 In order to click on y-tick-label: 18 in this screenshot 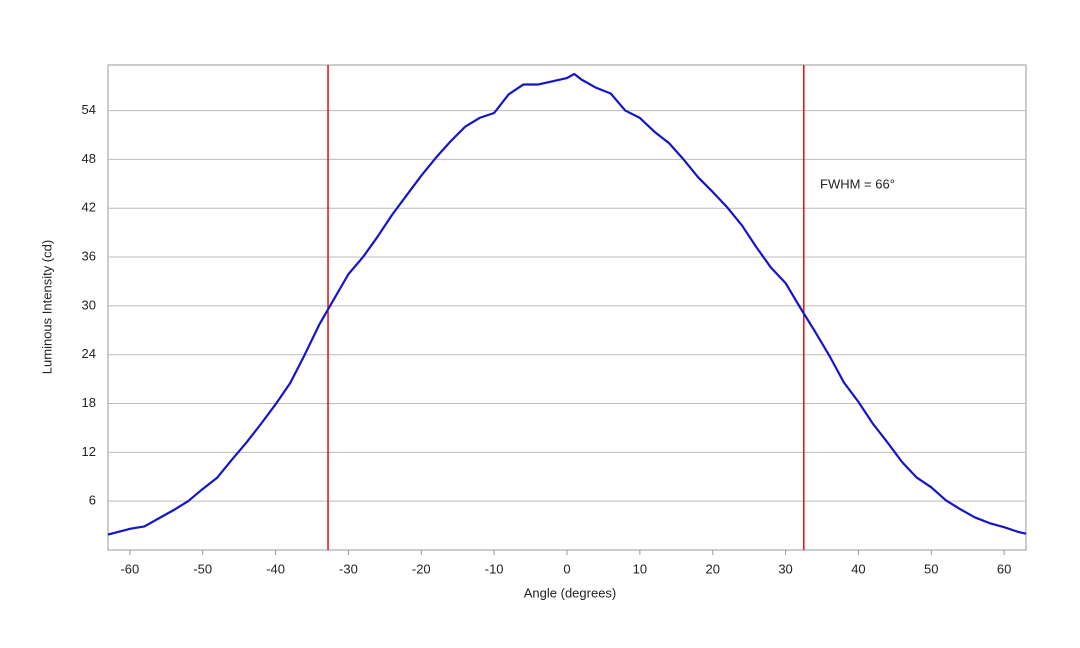, I will do `click(89, 402)`.